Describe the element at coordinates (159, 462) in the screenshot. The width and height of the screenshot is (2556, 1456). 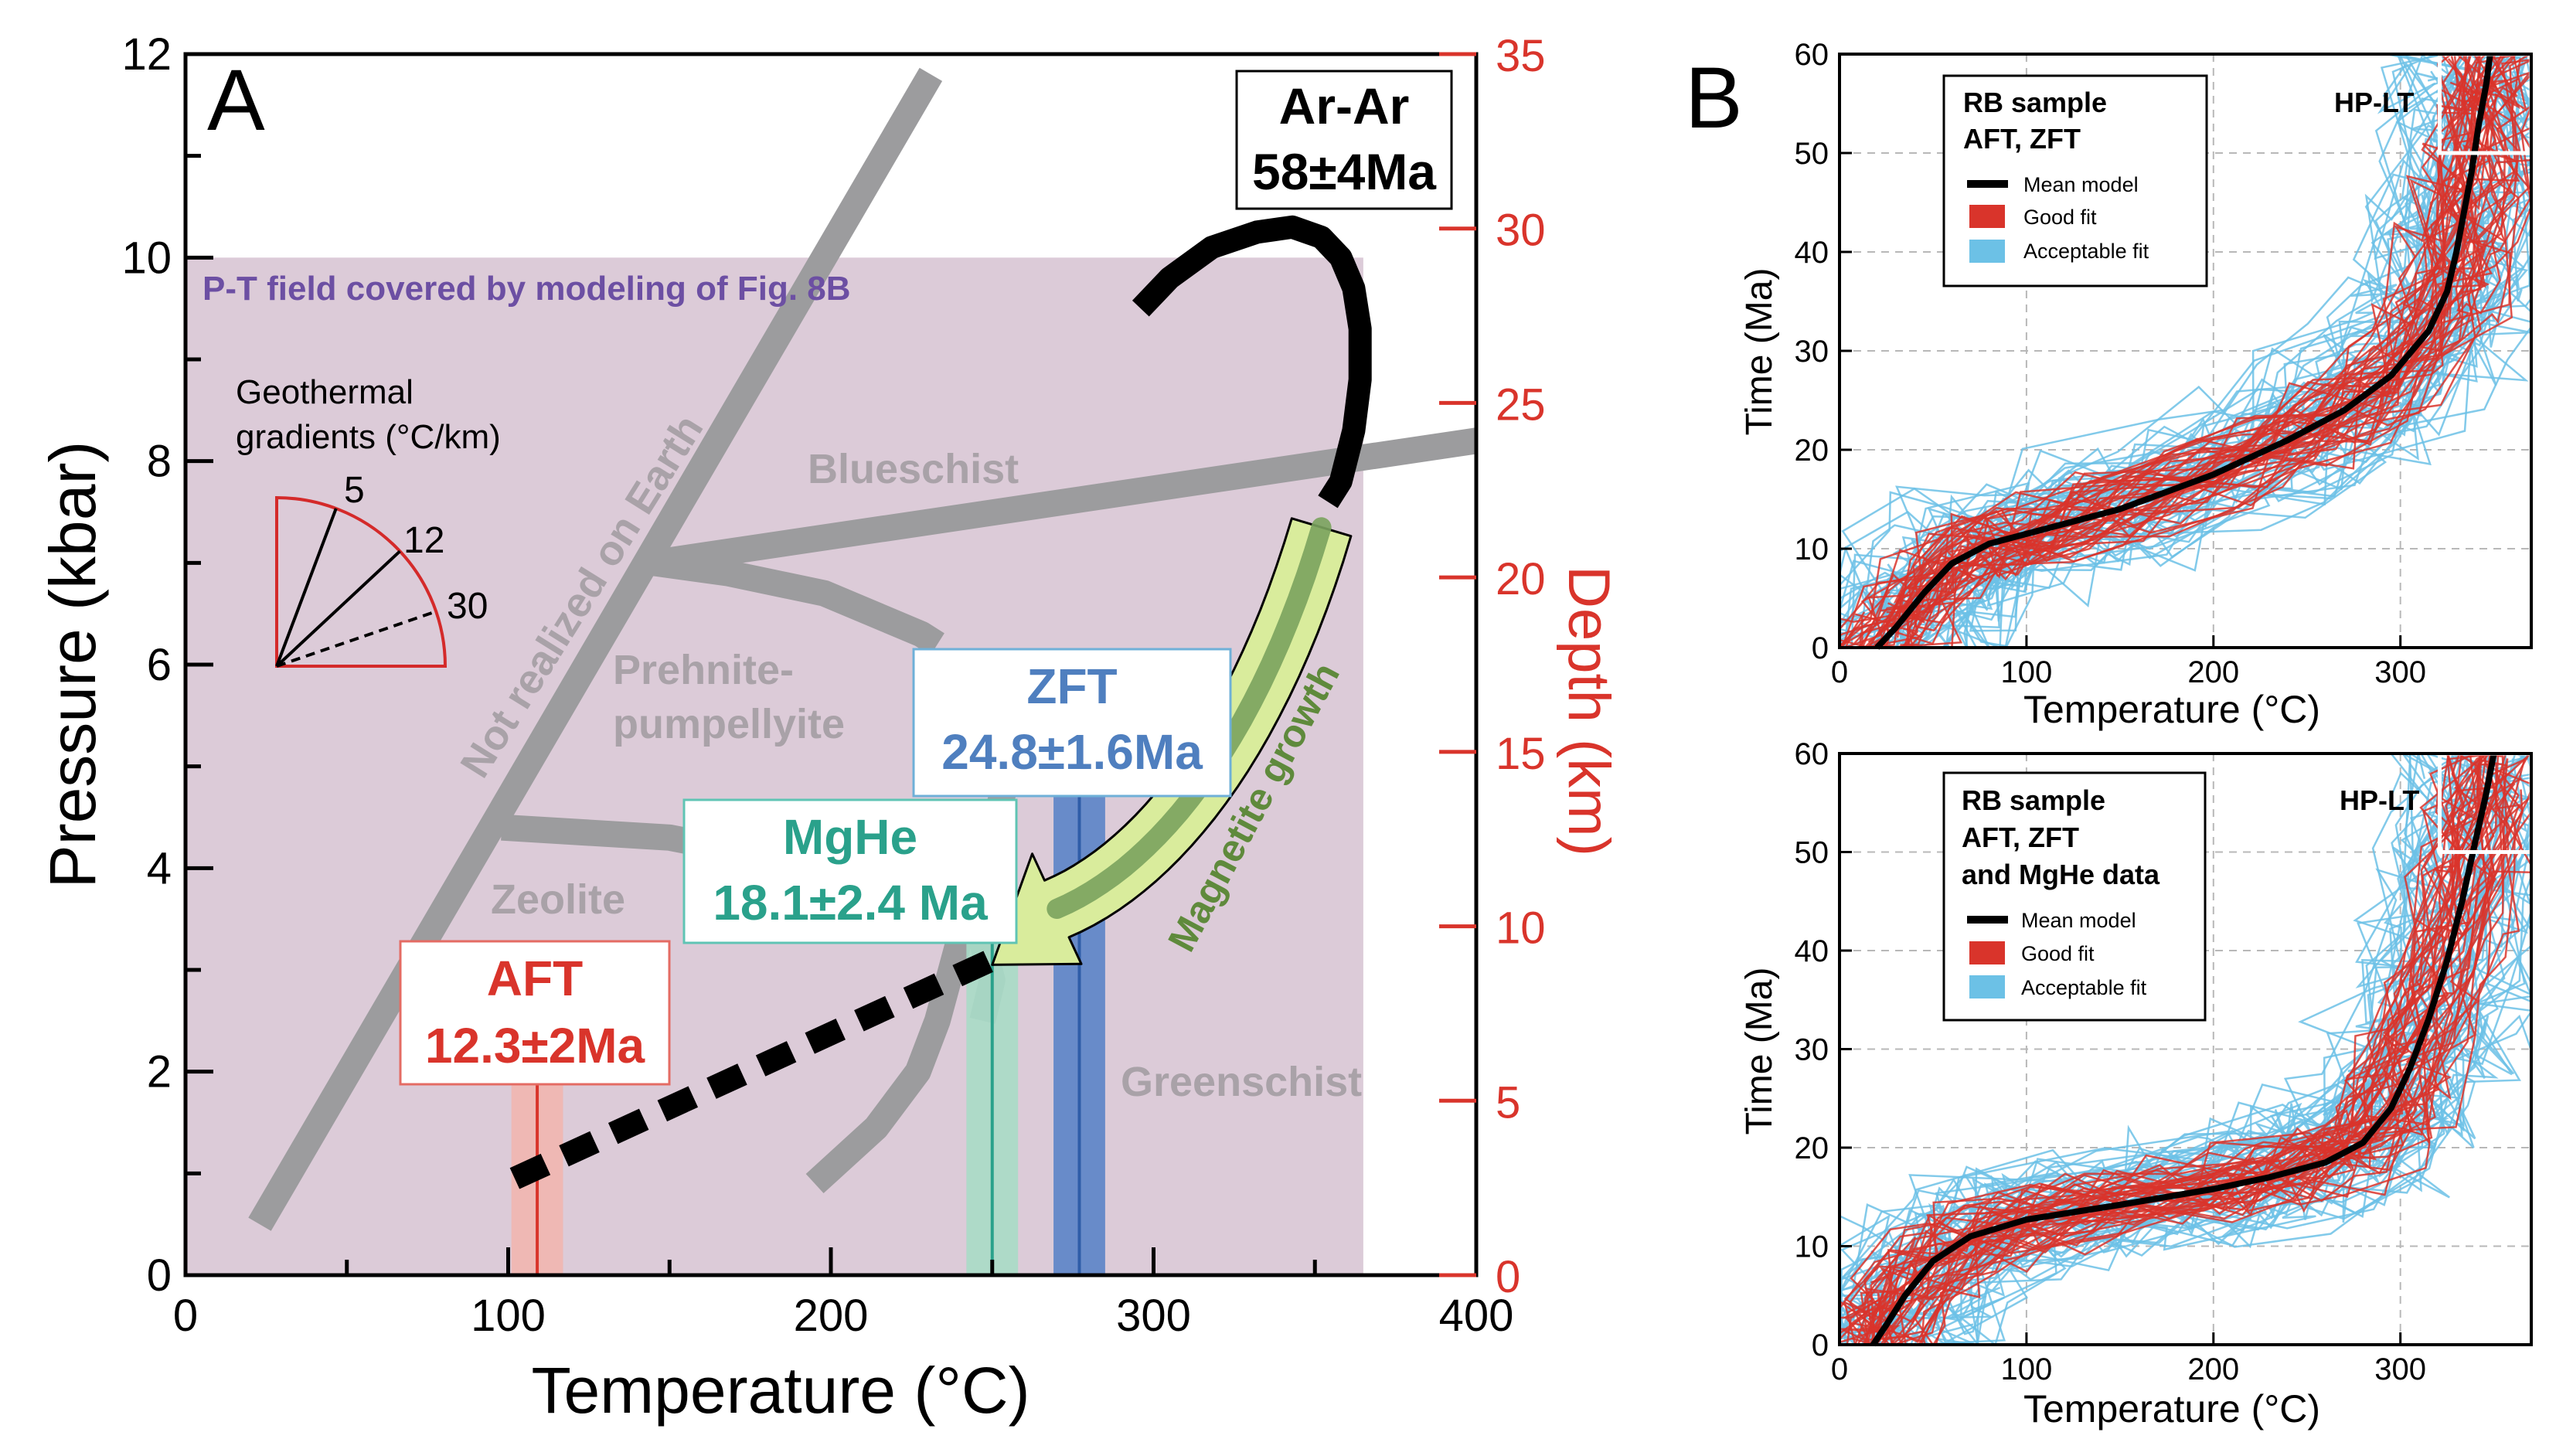
I see `a-ytick-label-8: 8` at that location.